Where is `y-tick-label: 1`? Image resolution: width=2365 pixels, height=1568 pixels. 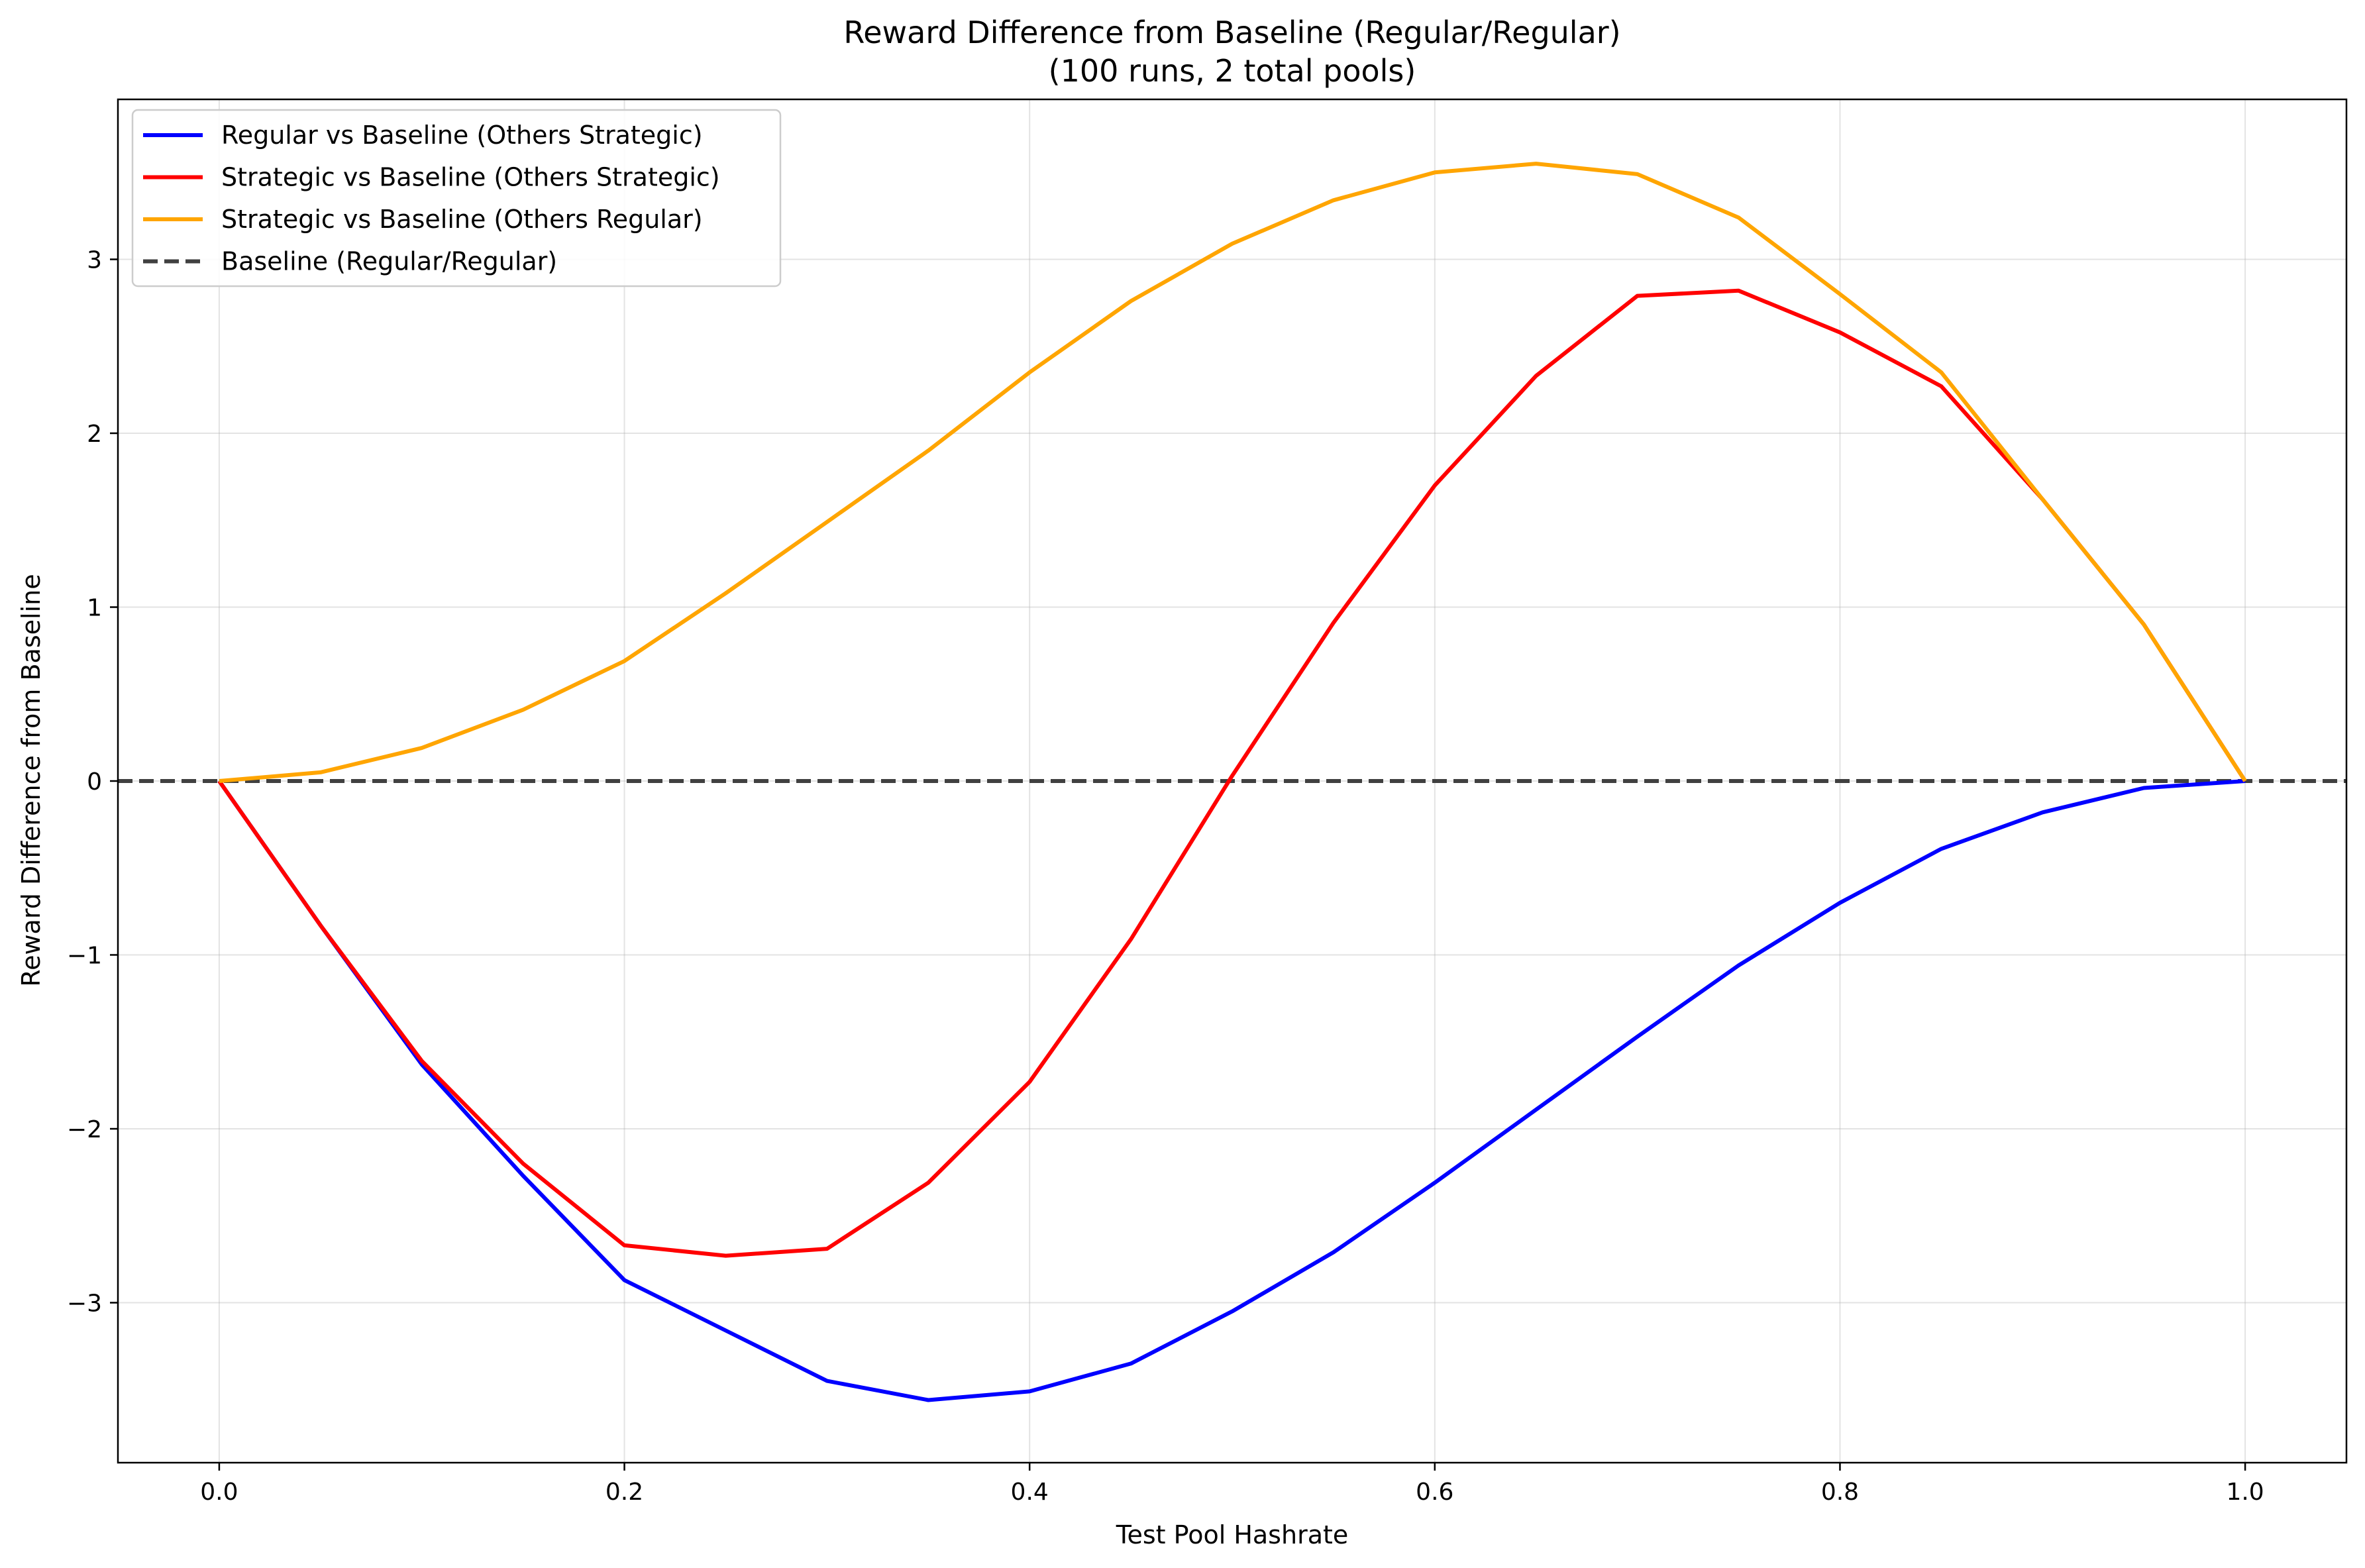
y-tick-label: 1 is located at coordinates (94, 608).